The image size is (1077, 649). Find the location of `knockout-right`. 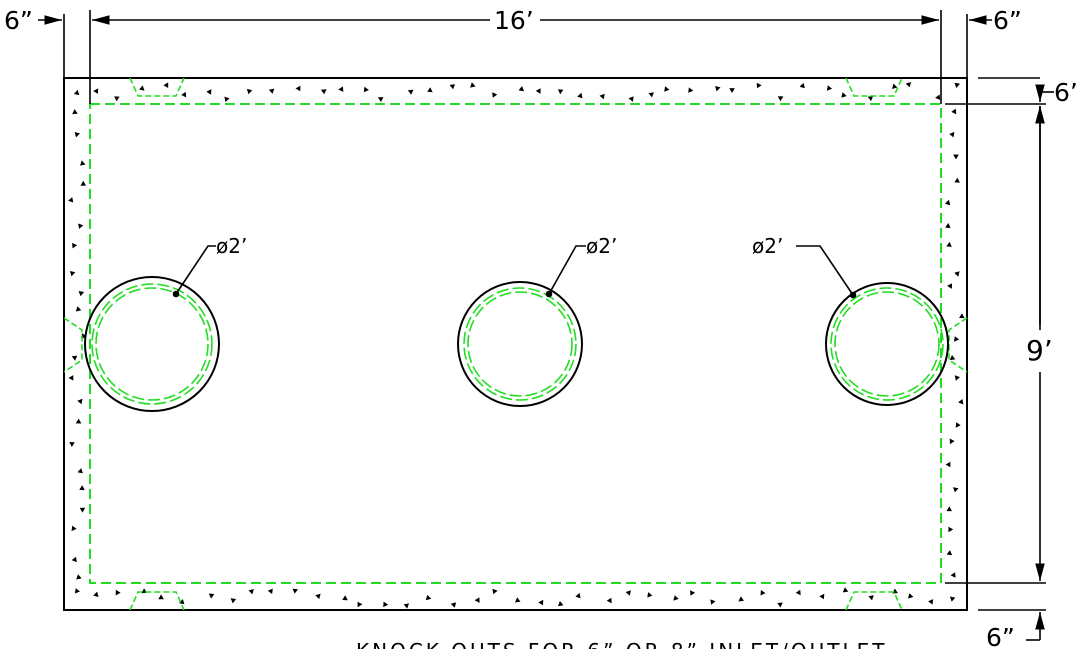

knockout-right is located at coordinates (958, 345).